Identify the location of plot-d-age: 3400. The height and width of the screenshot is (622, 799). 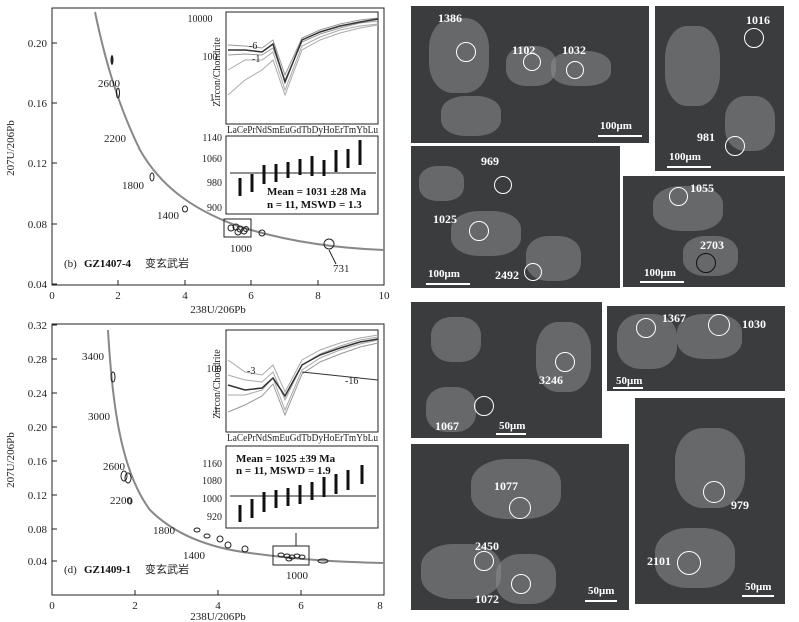
(93, 357).